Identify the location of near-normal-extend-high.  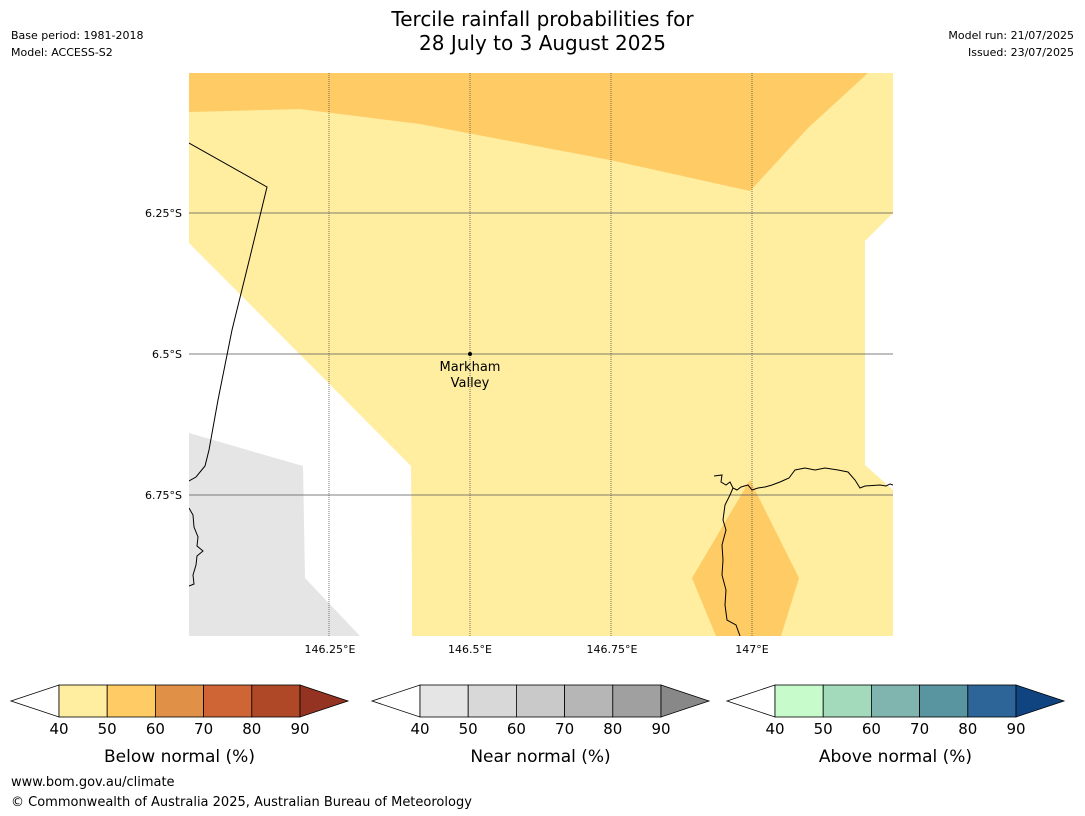
(685, 701).